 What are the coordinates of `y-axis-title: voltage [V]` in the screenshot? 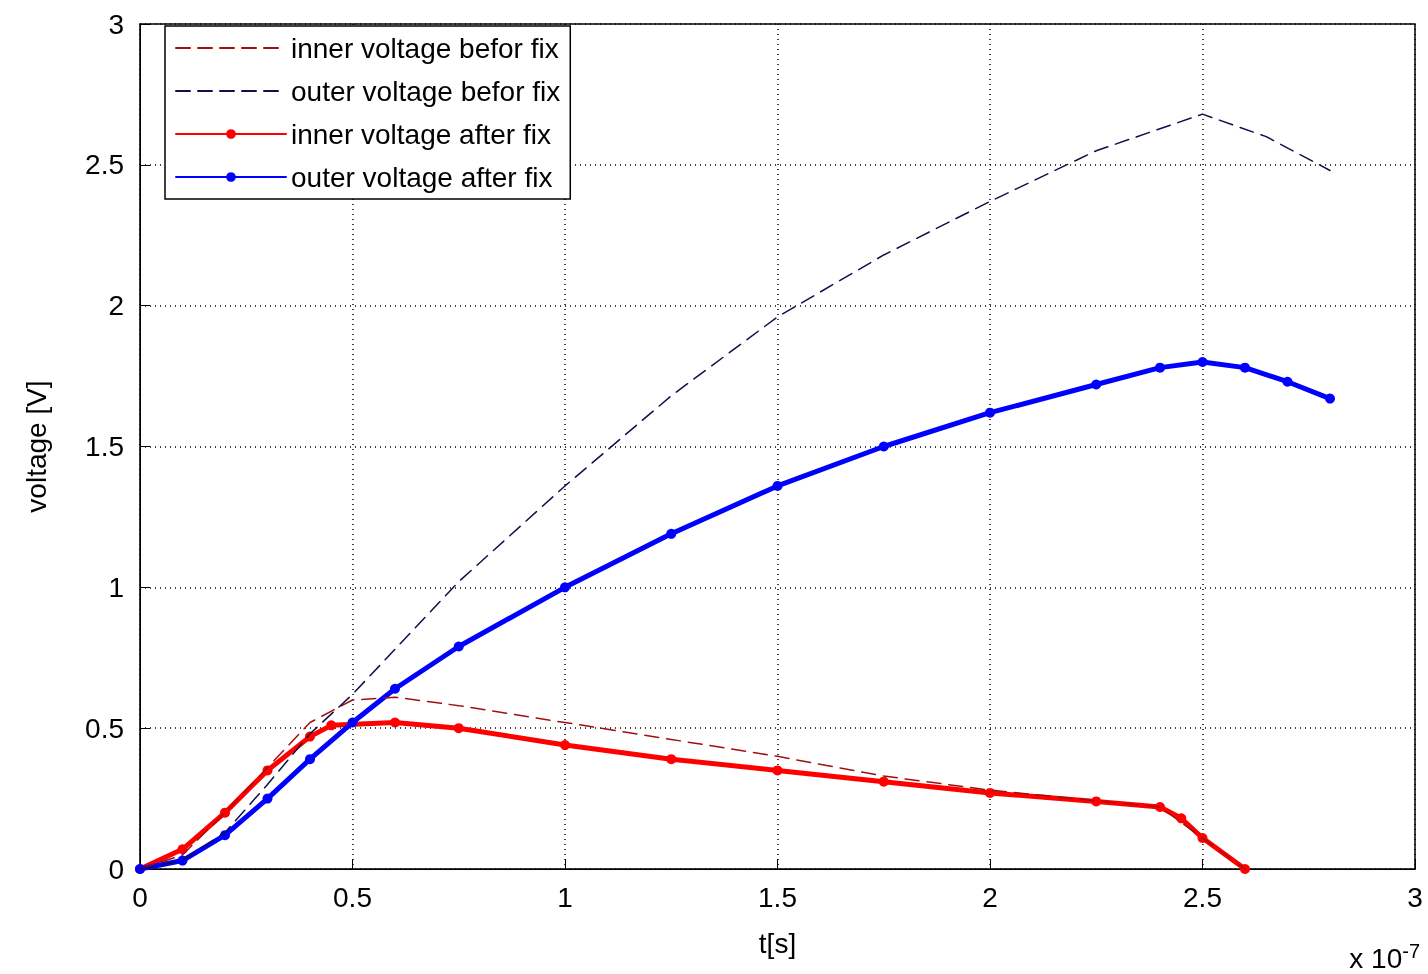 It's located at (36, 446).